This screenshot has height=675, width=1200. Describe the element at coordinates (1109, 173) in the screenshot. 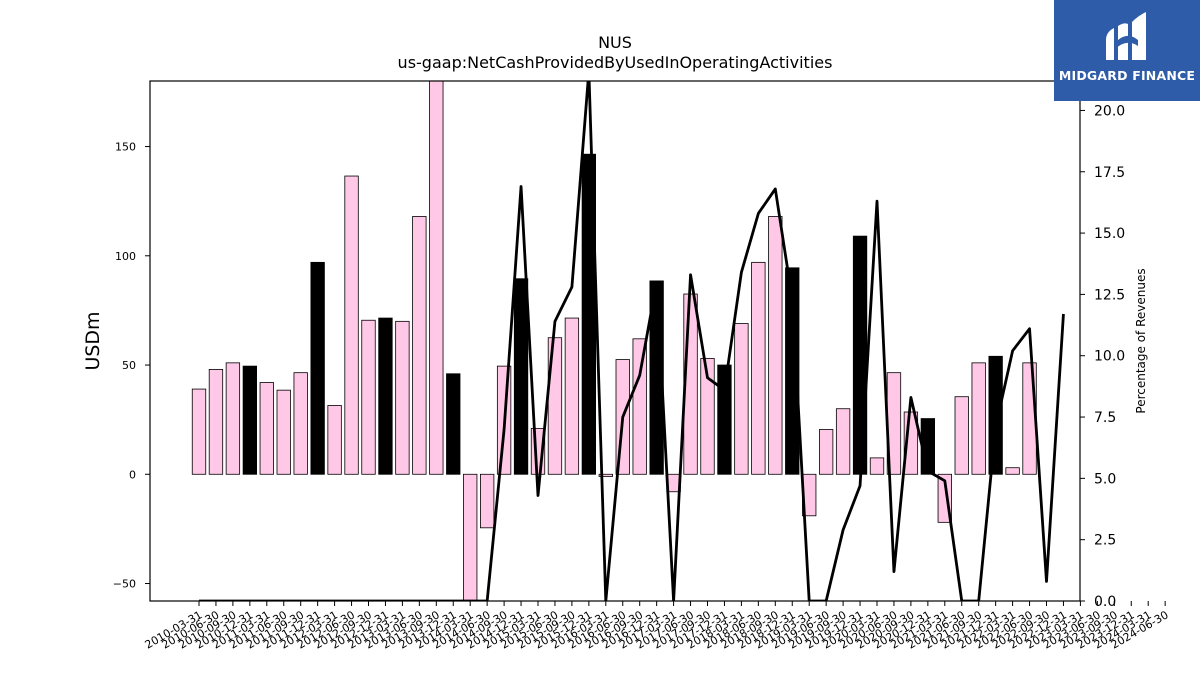

I see `y-right-tick-label: 17.5` at that location.